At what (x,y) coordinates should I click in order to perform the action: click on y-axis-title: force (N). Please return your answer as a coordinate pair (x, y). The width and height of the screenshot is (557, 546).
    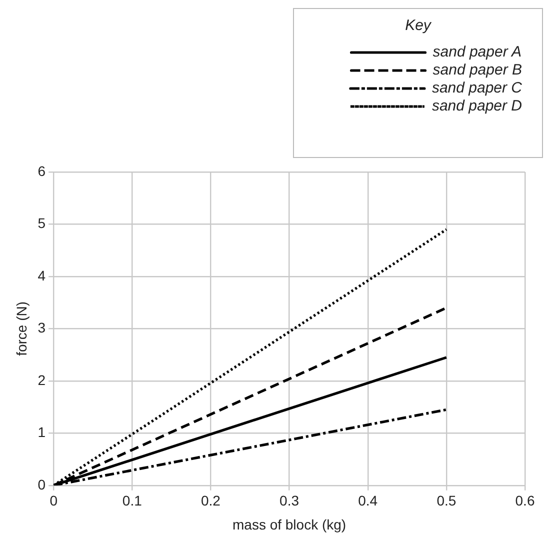
    Looking at the image, I should click on (21, 328).